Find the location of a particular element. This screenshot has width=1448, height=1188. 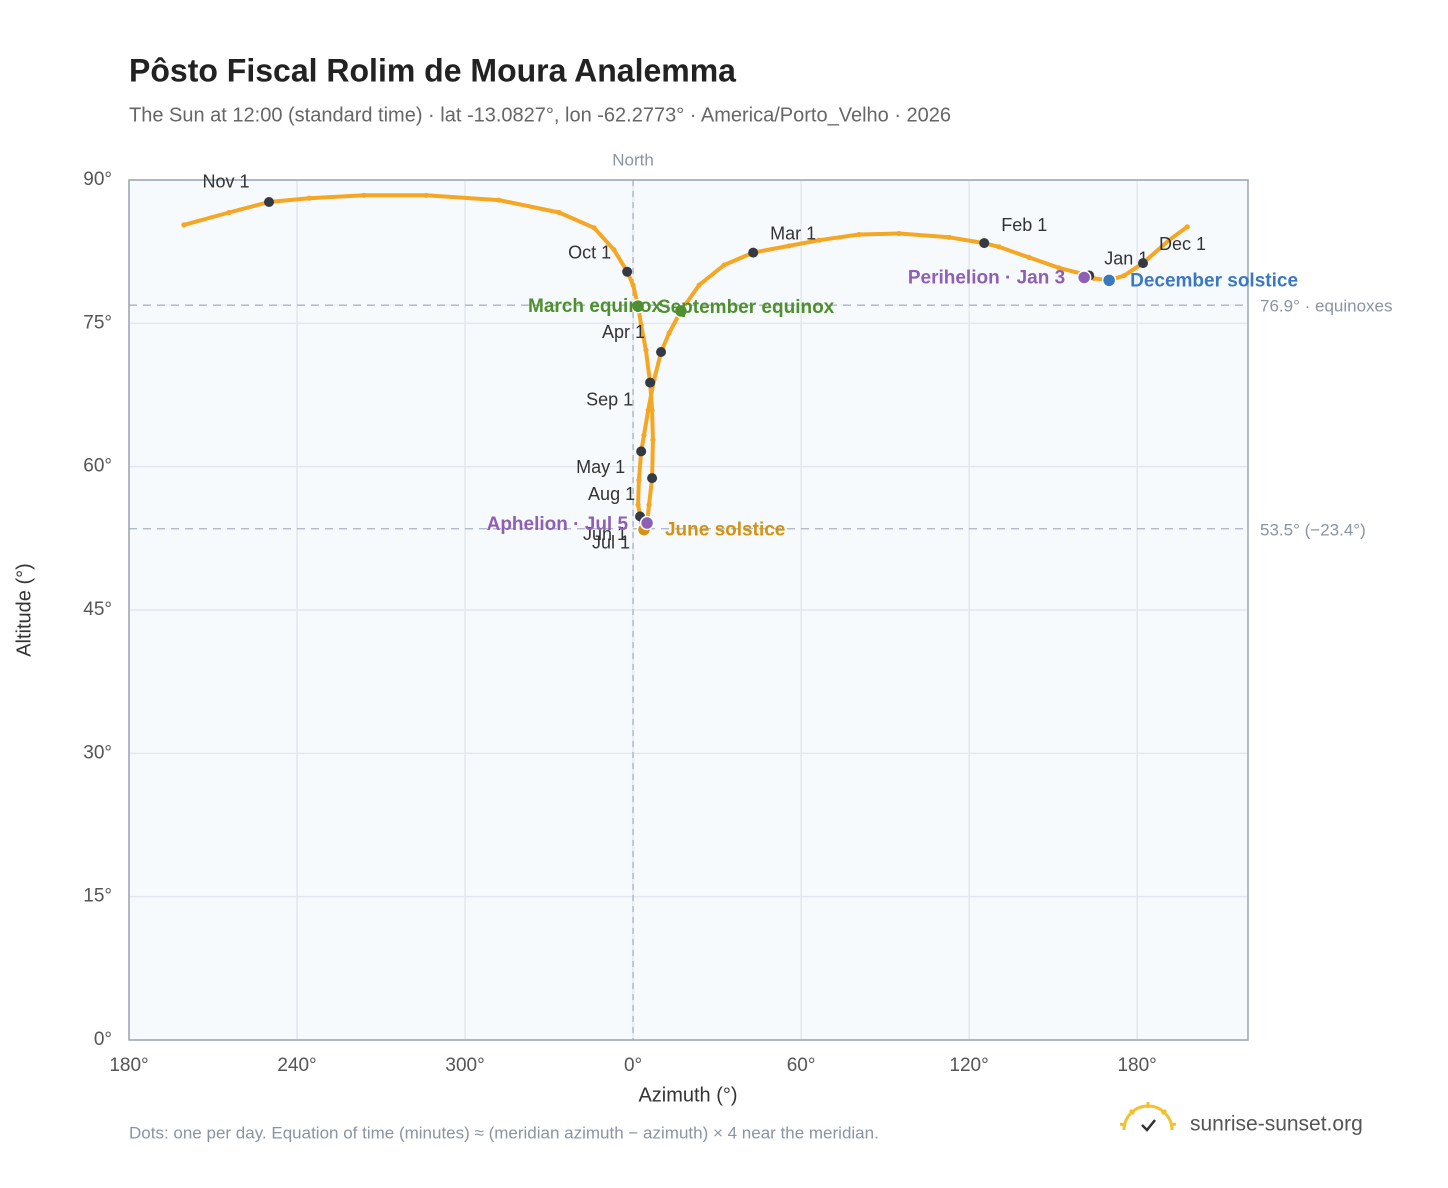

brand: sunrise-sunset.org is located at coordinates (1276, 1124).